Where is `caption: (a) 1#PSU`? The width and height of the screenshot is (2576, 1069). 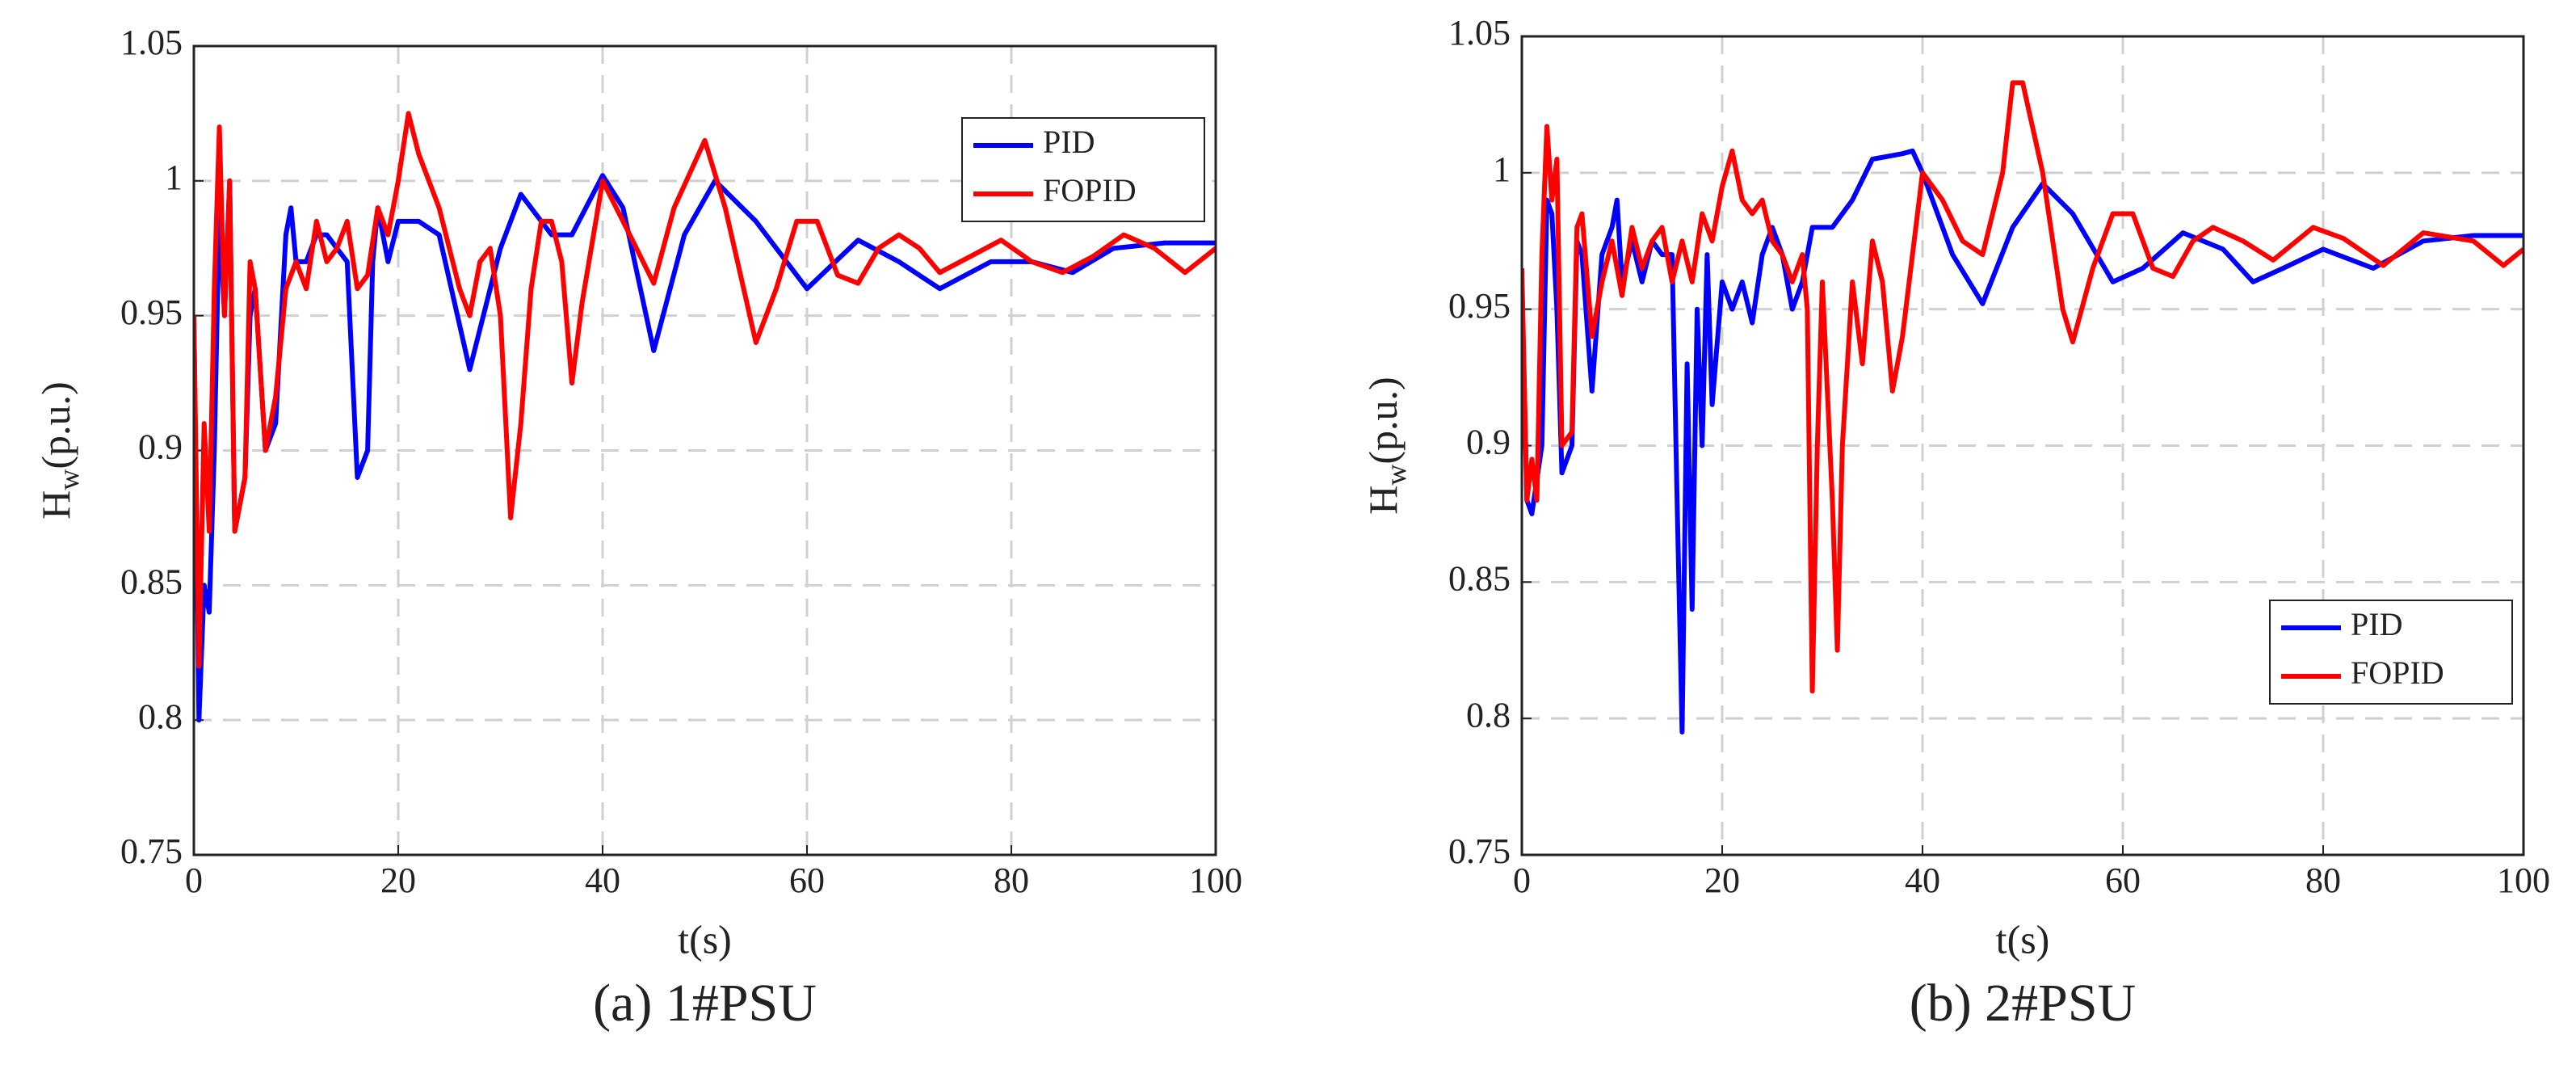
caption: (a) 1#PSU is located at coordinates (705, 1003).